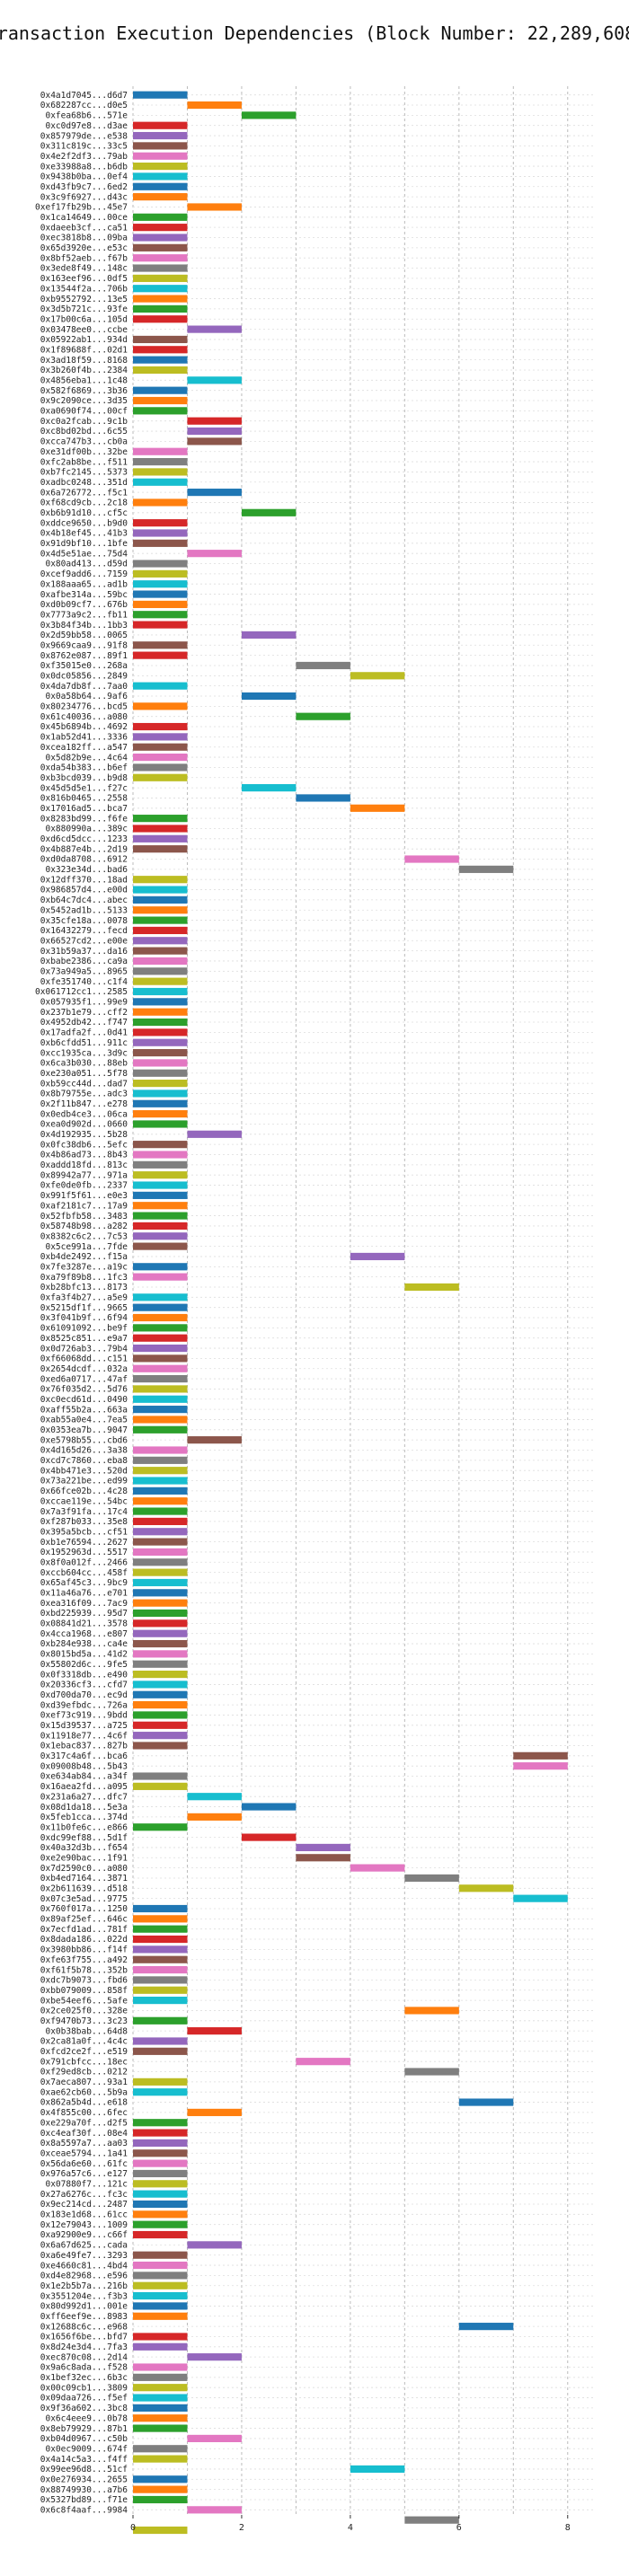 The height and width of the screenshot is (2576, 629). Describe the element at coordinates (84, 1930) in the screenshot. I see `transaction-label: 0x7ecfd1ad...781f` at that location.